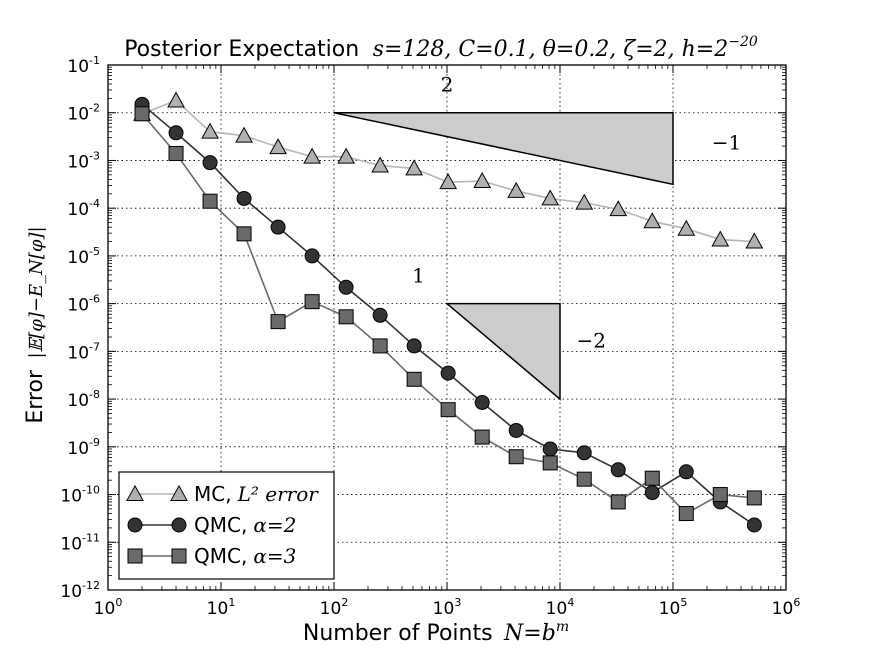 This screenshot has width=872, height=654. What do you see at coordinates (591, 341) in the screenshot?
I see `slope-triangle-bottom-rise-label: −2` at bounding box center [591, 341].